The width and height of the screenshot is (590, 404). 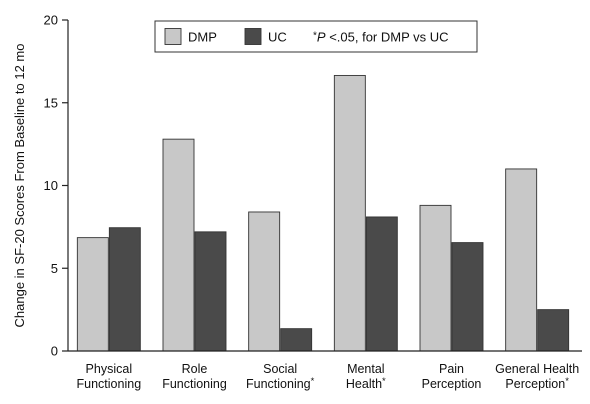 I want to click on x-category-label: General Health Perception*, so click(x=537, y=376).